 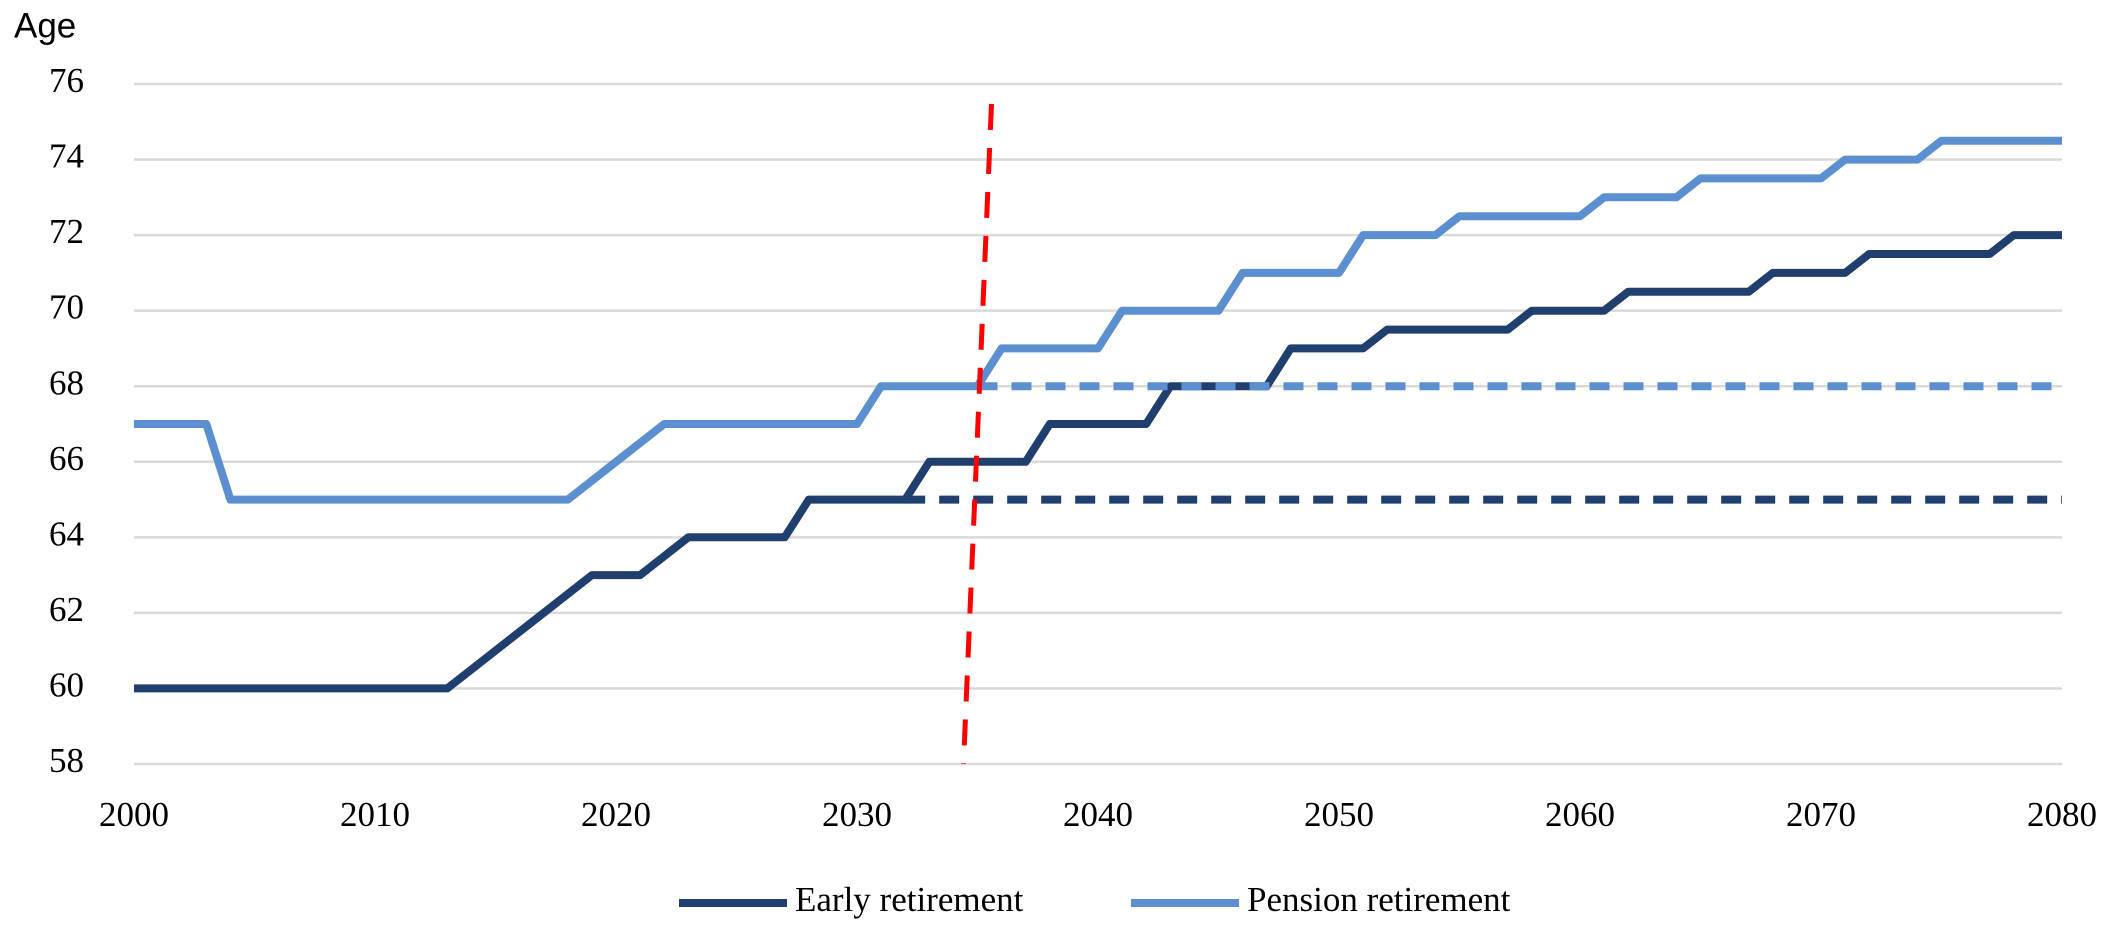 What do you see at coordinates (66, 156) in the screenshot?
I see `y-tick-label: 74` at bounding box center [66, 156].